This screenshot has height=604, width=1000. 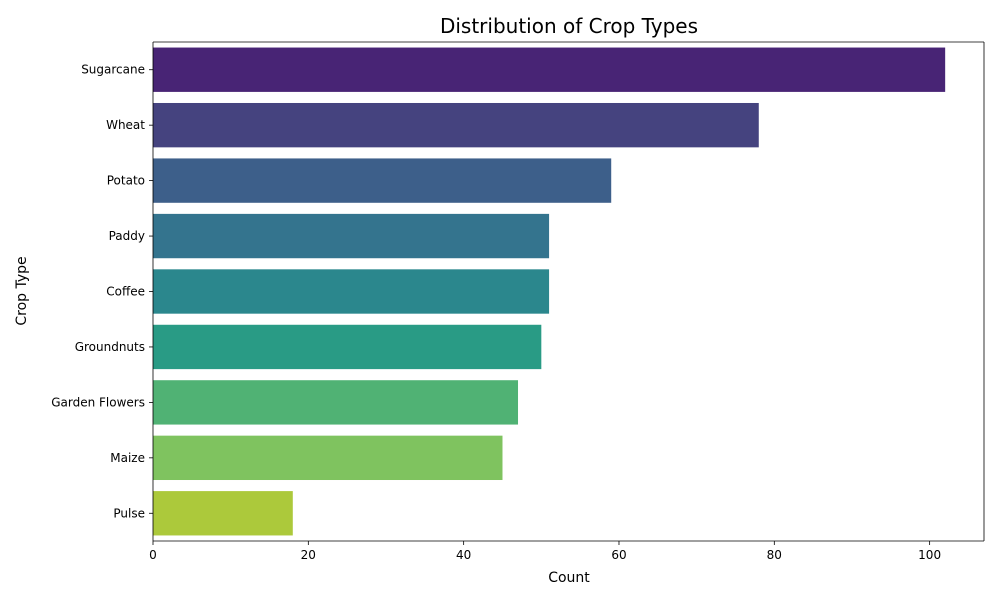 I want to click on bar-pulse, so click(x=223, y=513).